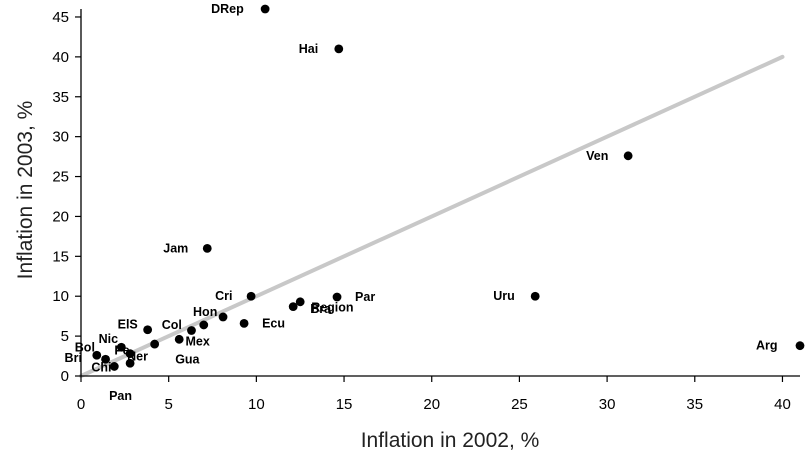 This screenshot has height=461, width=807. I want to click on y-tick-label: 40, so click(60, 57).